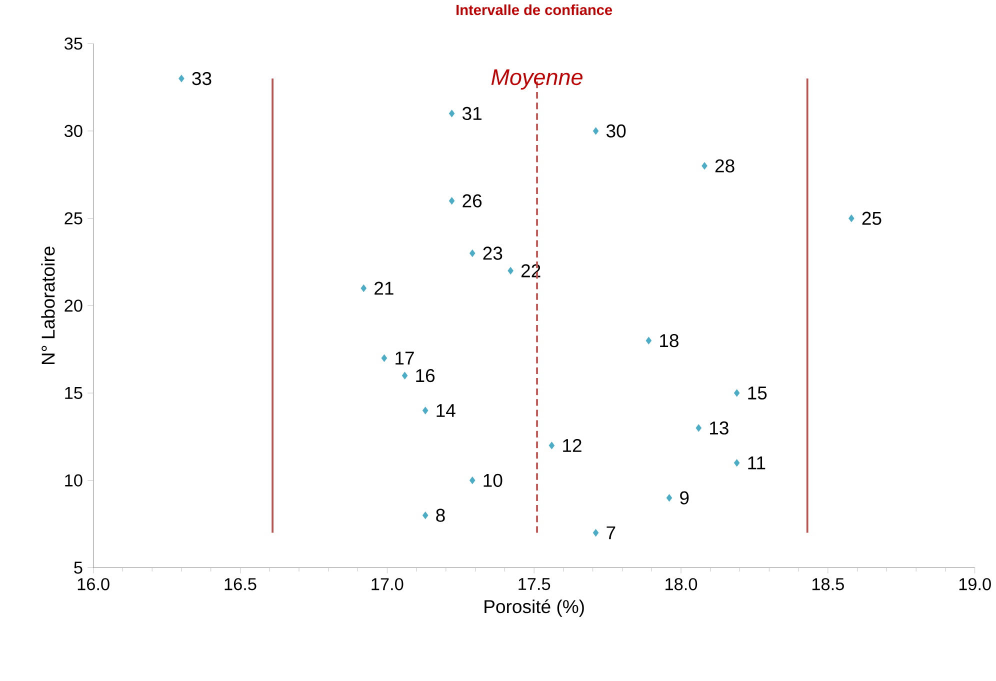 This screenshot has height=681, width=996. I want to click on x-tick-label: 17.5, so click(534, 584).